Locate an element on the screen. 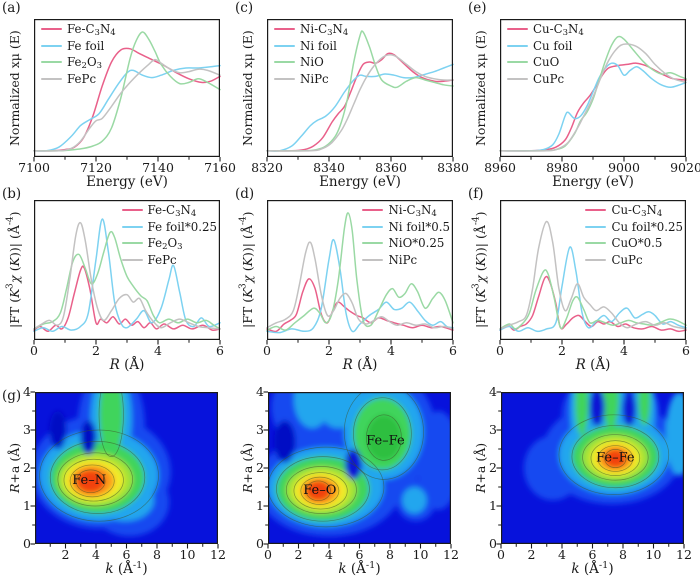  x-tick-label: 8980 is located at coordinates (562, 167).